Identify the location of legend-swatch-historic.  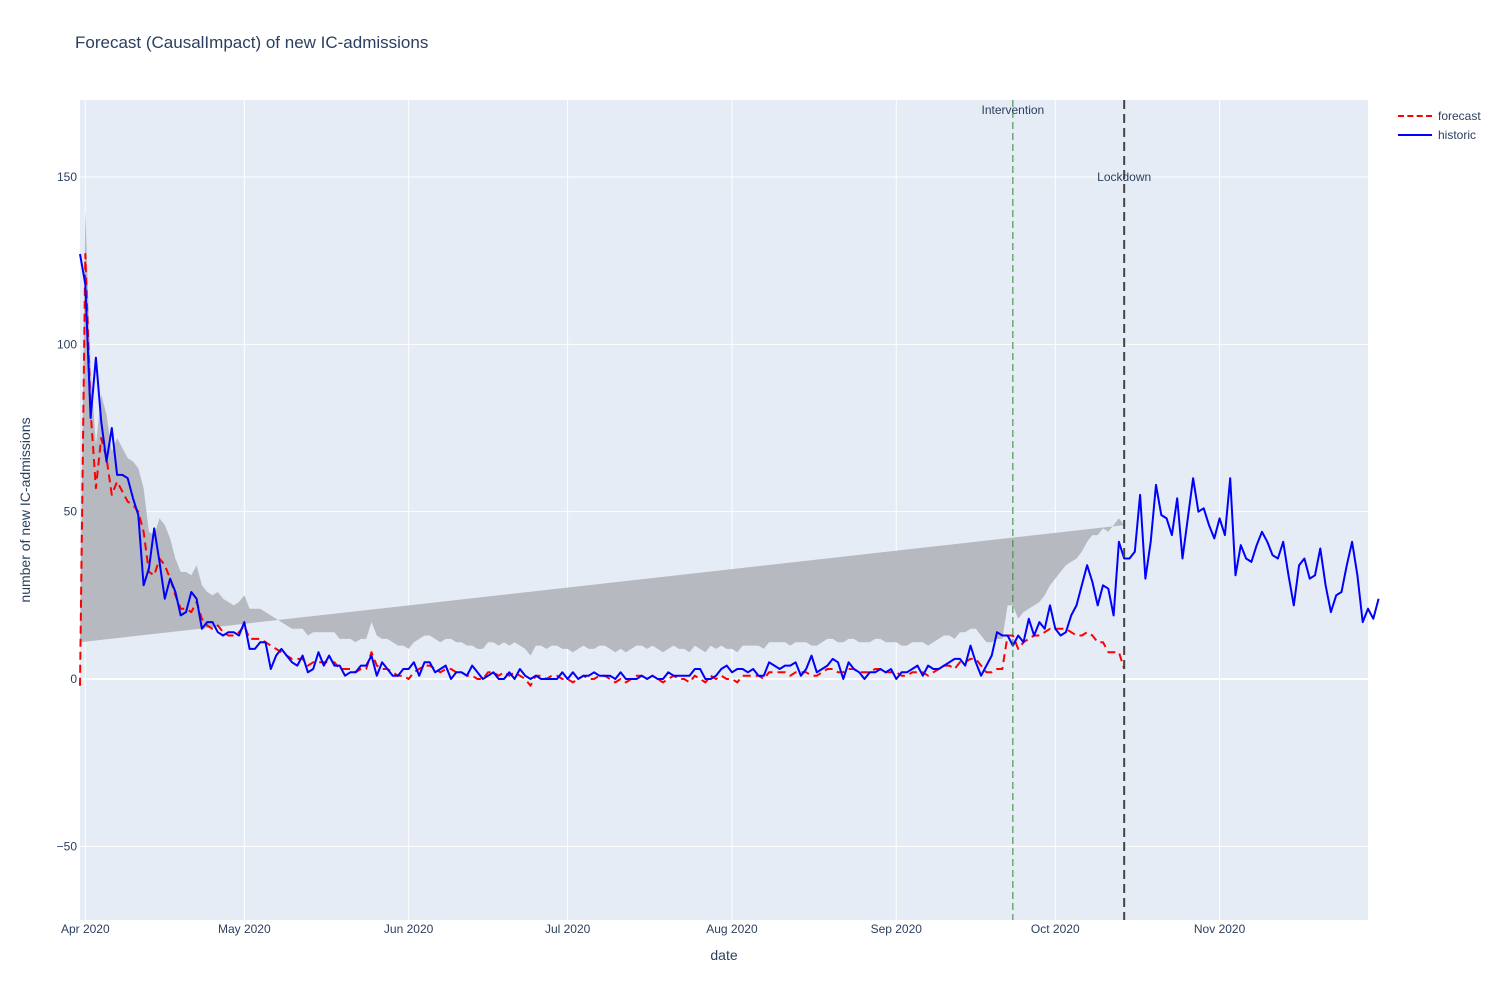
(1415, 134).